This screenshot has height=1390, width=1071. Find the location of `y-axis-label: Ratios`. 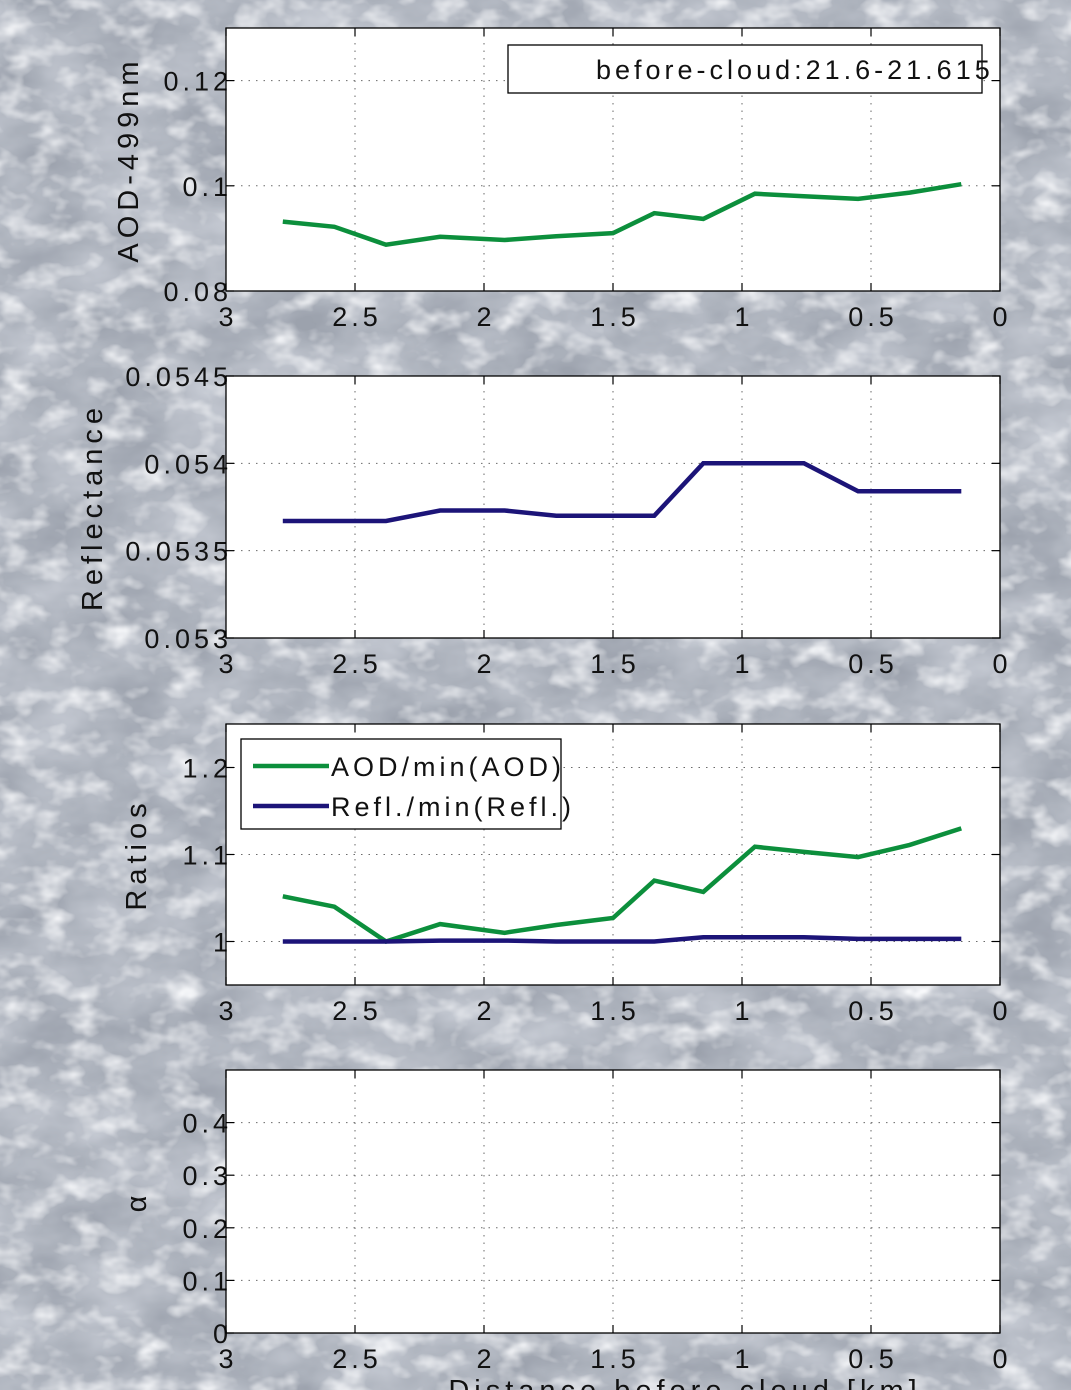

y-axis-label: Ratios is located at coordinates (137, 854).